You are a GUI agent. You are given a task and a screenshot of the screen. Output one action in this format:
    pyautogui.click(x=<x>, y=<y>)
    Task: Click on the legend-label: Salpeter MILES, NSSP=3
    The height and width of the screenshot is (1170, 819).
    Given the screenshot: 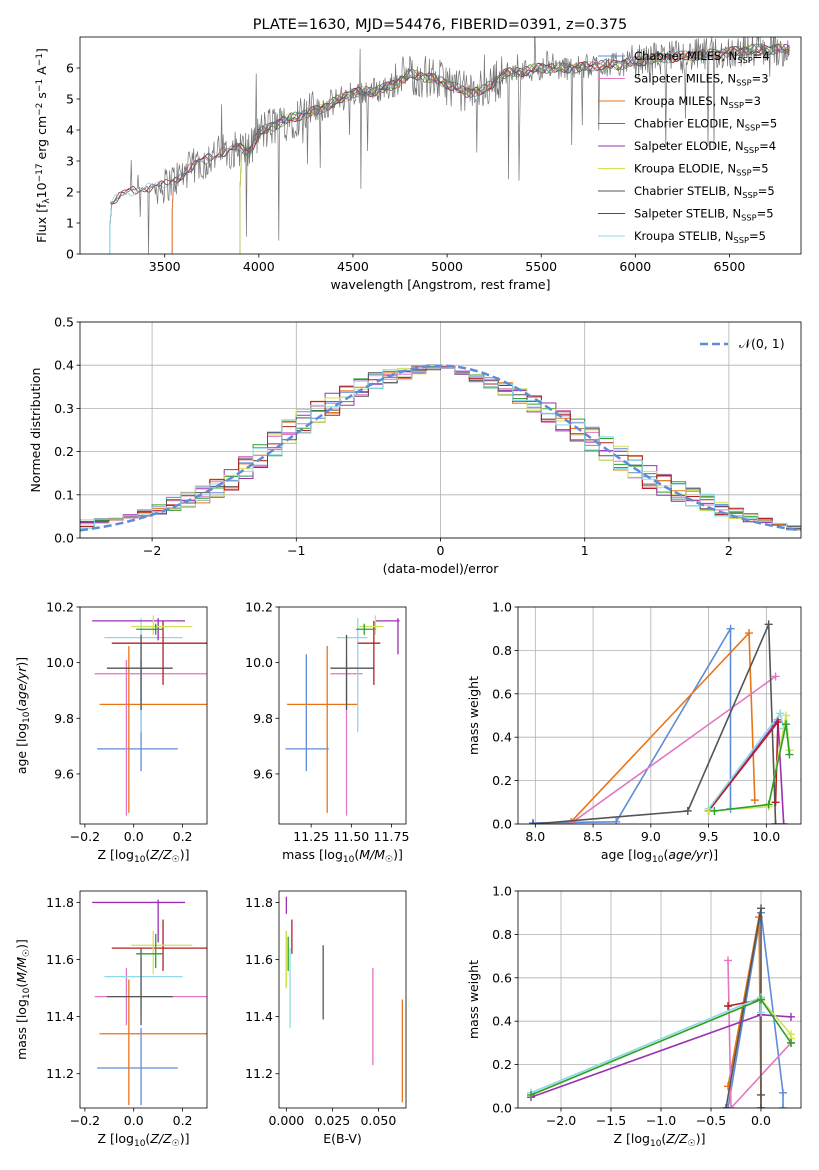 What is the action you would take?
    pyautogui.click(x=701, y=80)
    